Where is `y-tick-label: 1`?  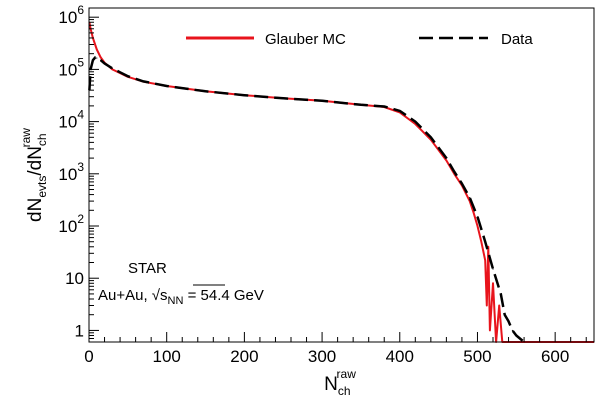
y-tick-label: 1 is located at coordinates (79, 330).